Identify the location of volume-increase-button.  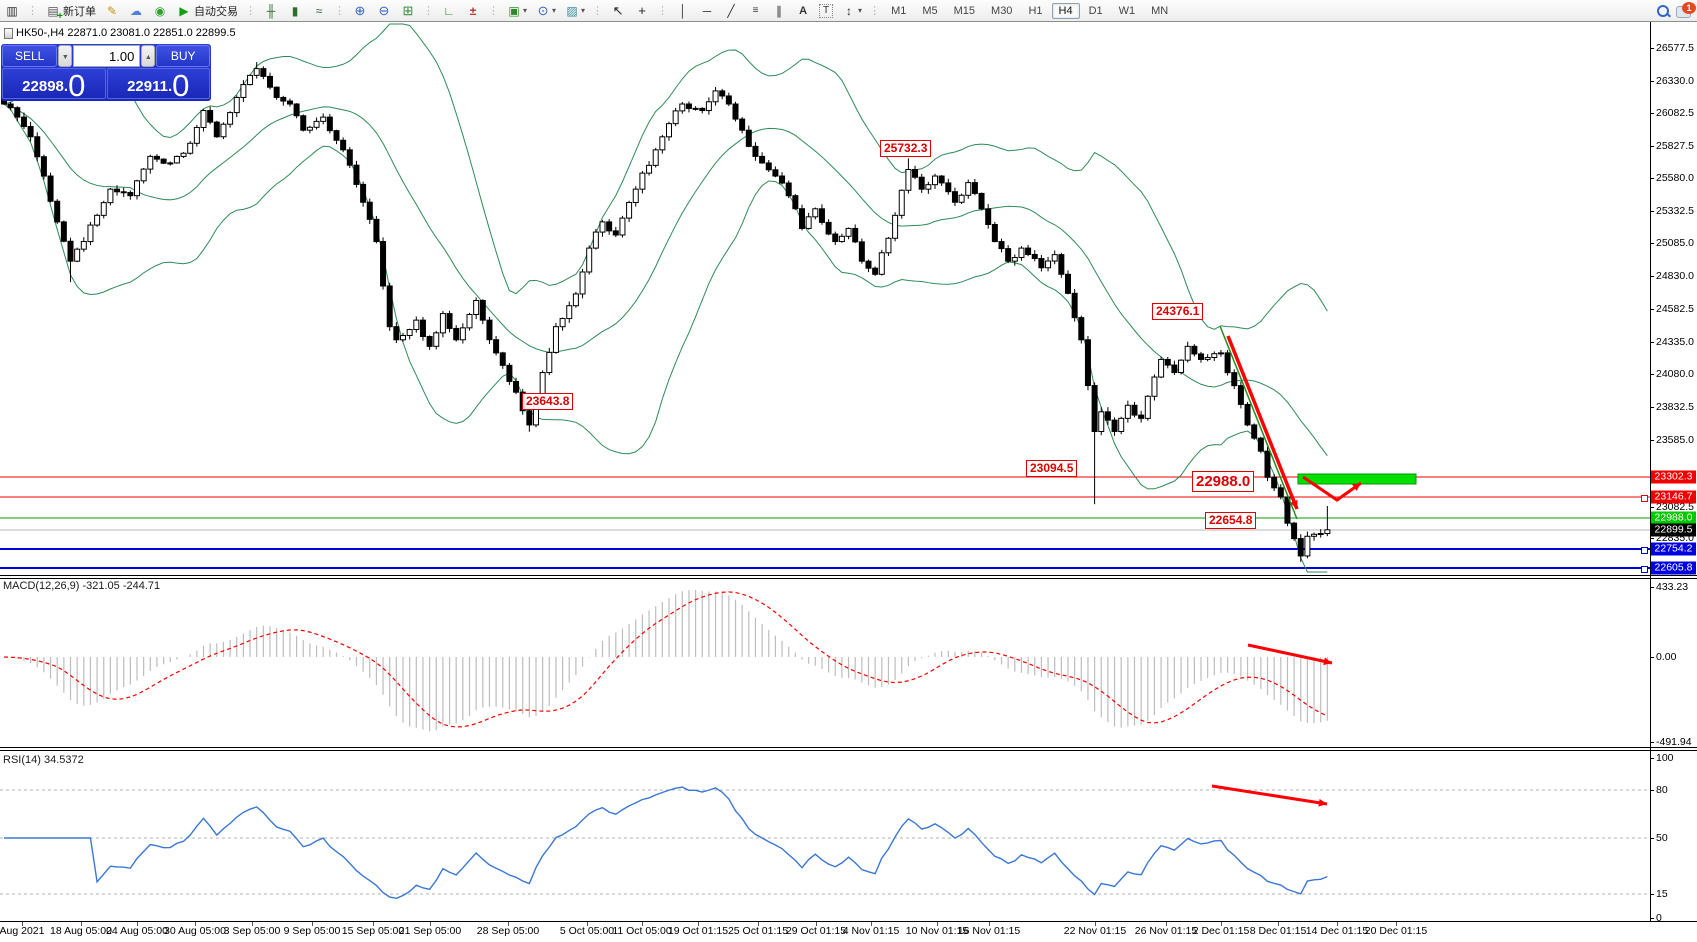
(148, 56).